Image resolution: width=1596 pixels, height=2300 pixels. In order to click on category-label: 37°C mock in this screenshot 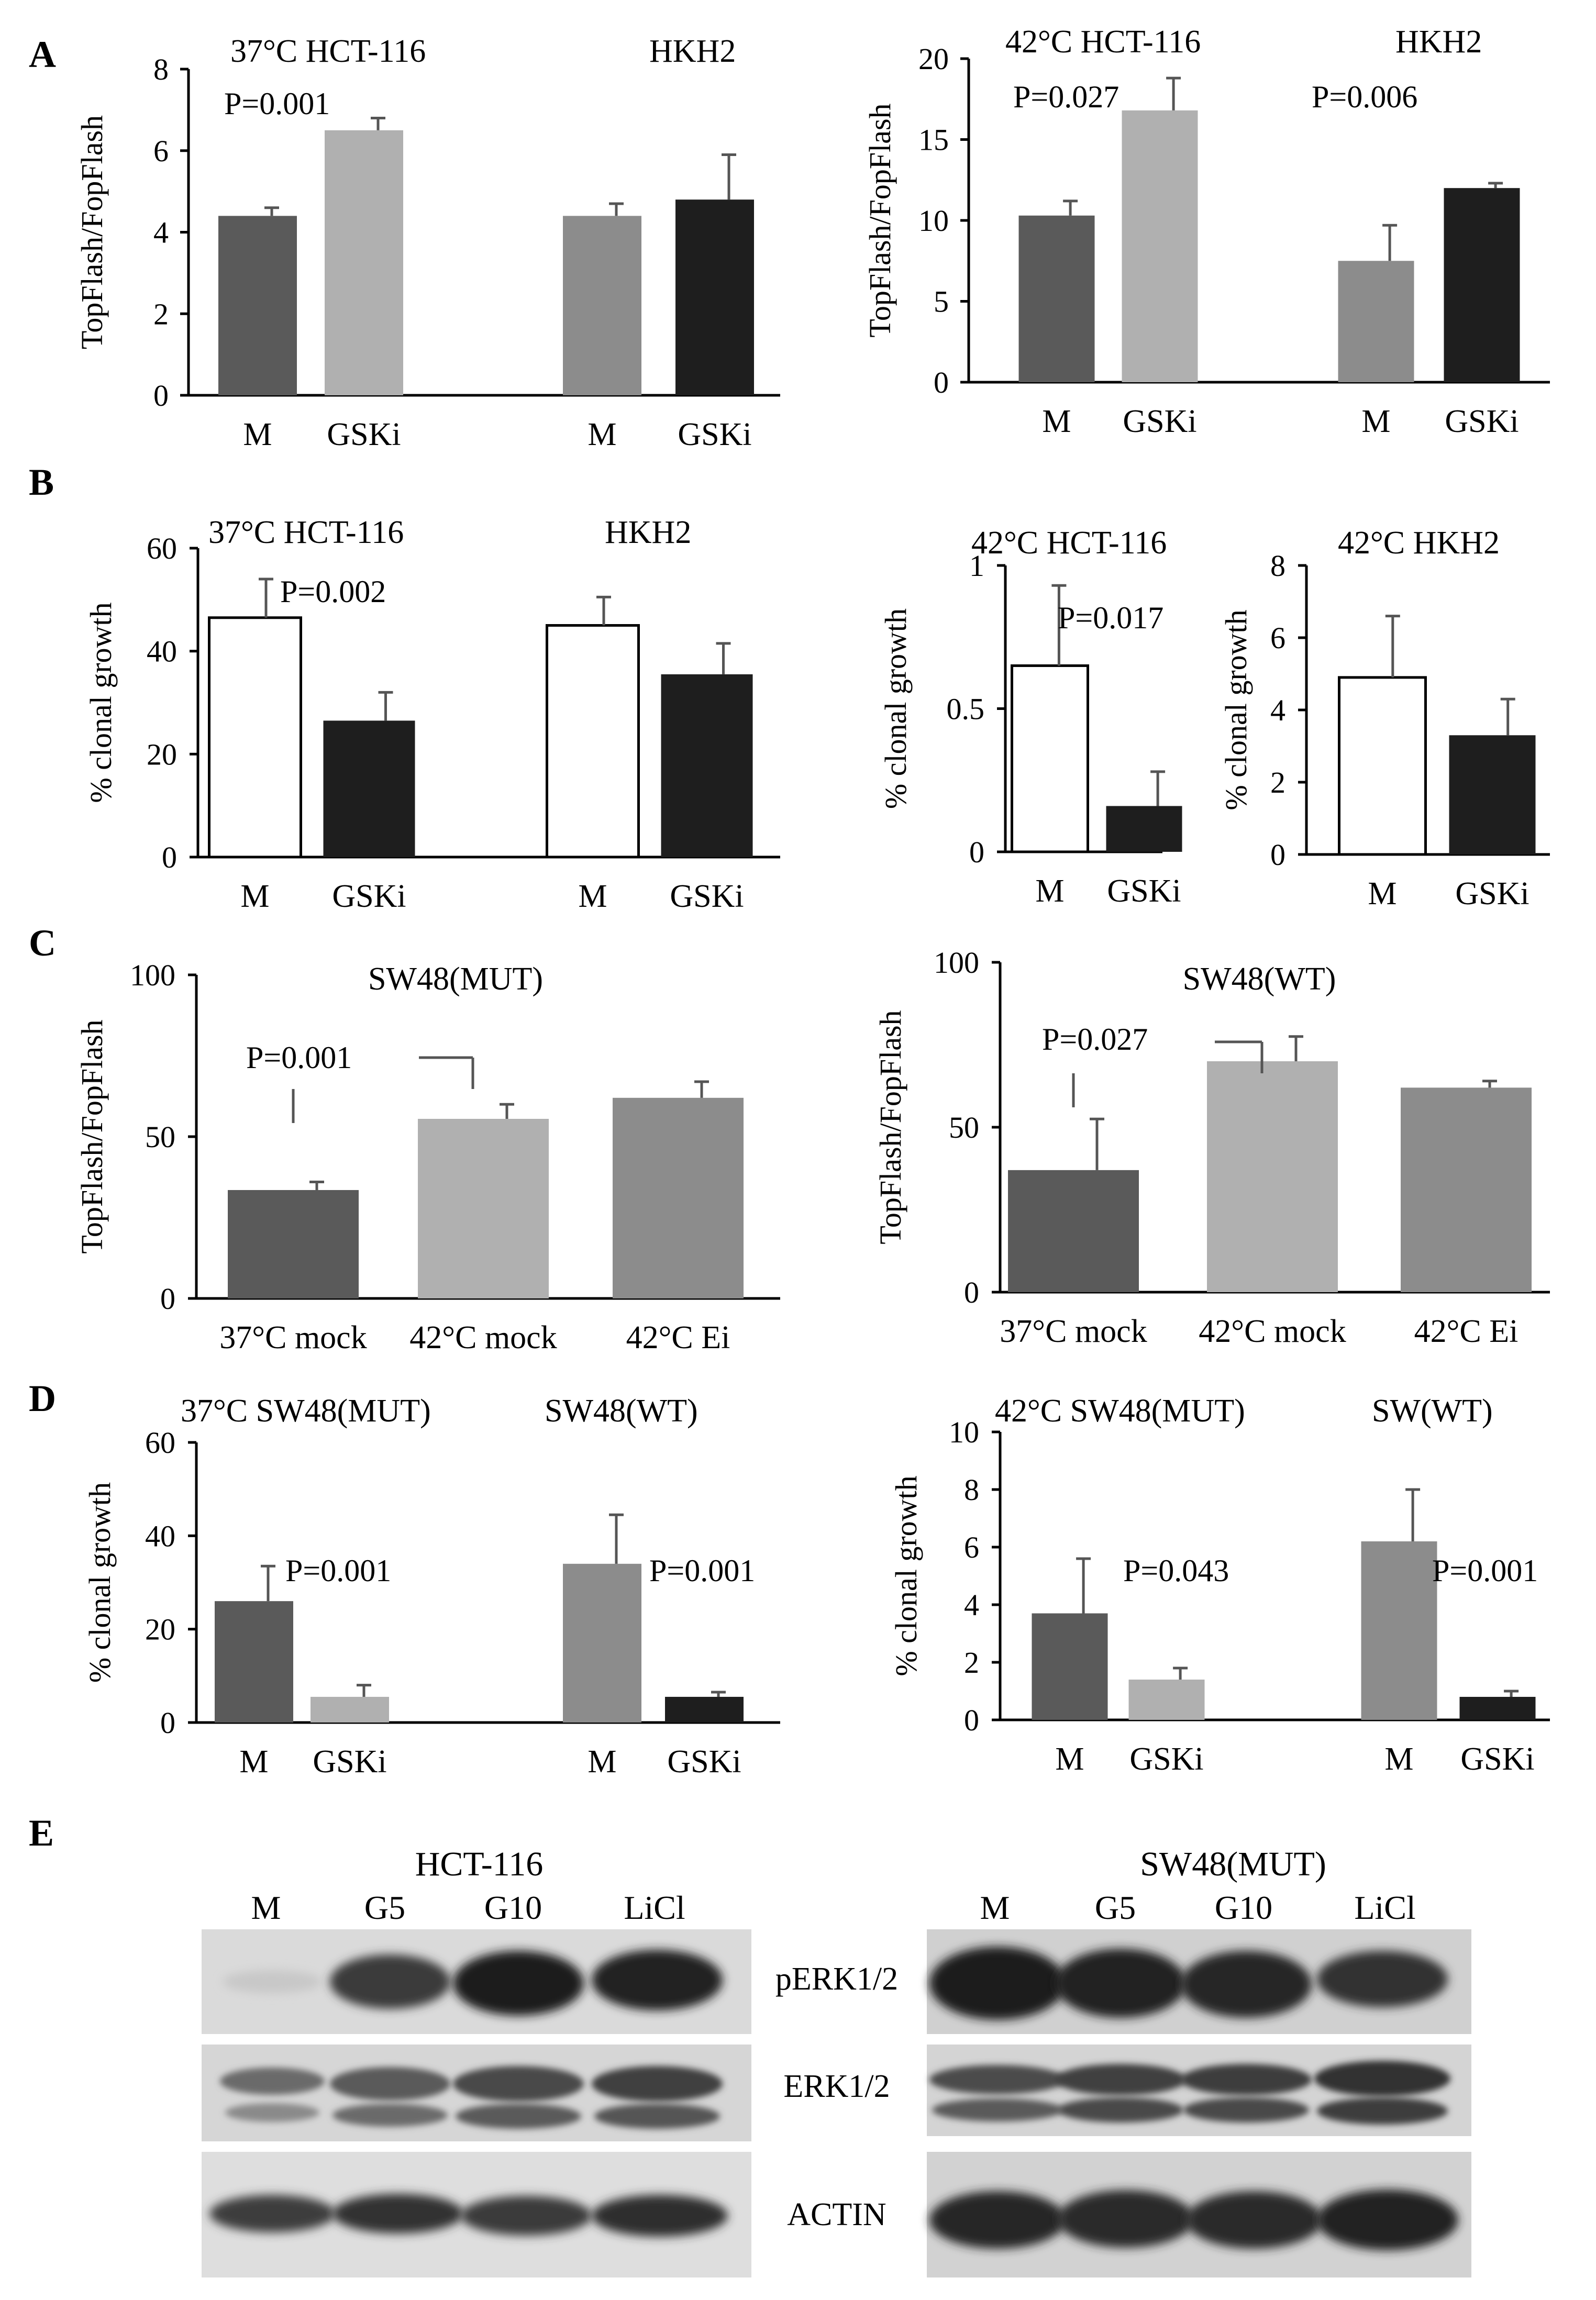, I will do `click(293, 1337)`.